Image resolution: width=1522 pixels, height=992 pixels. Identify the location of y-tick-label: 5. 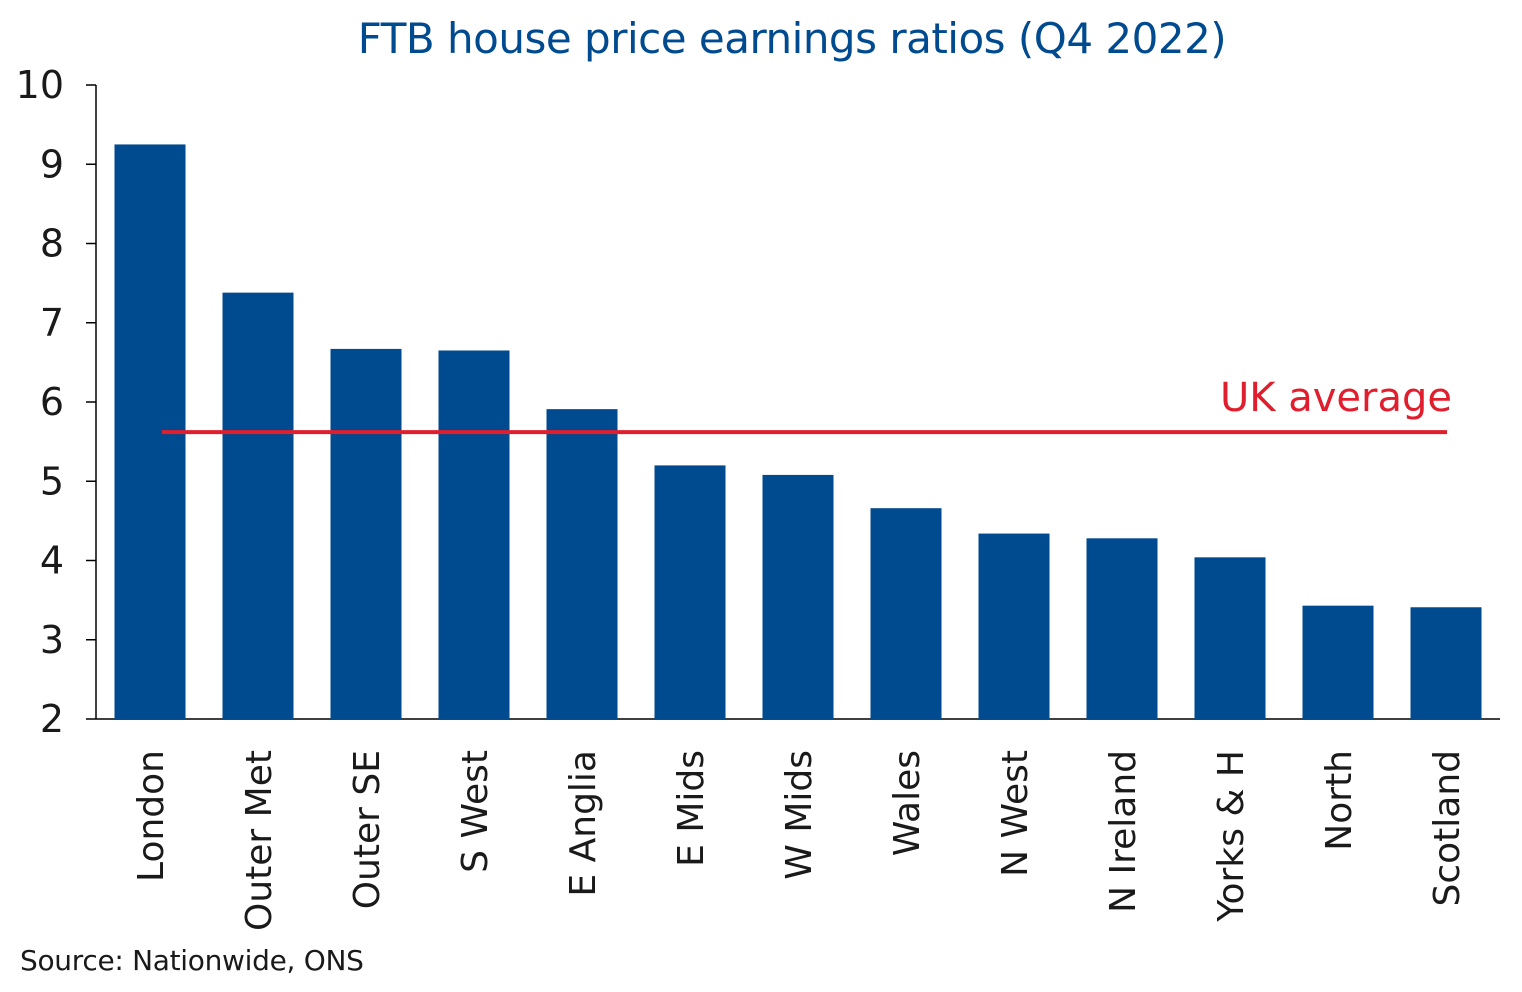
(52, 481).